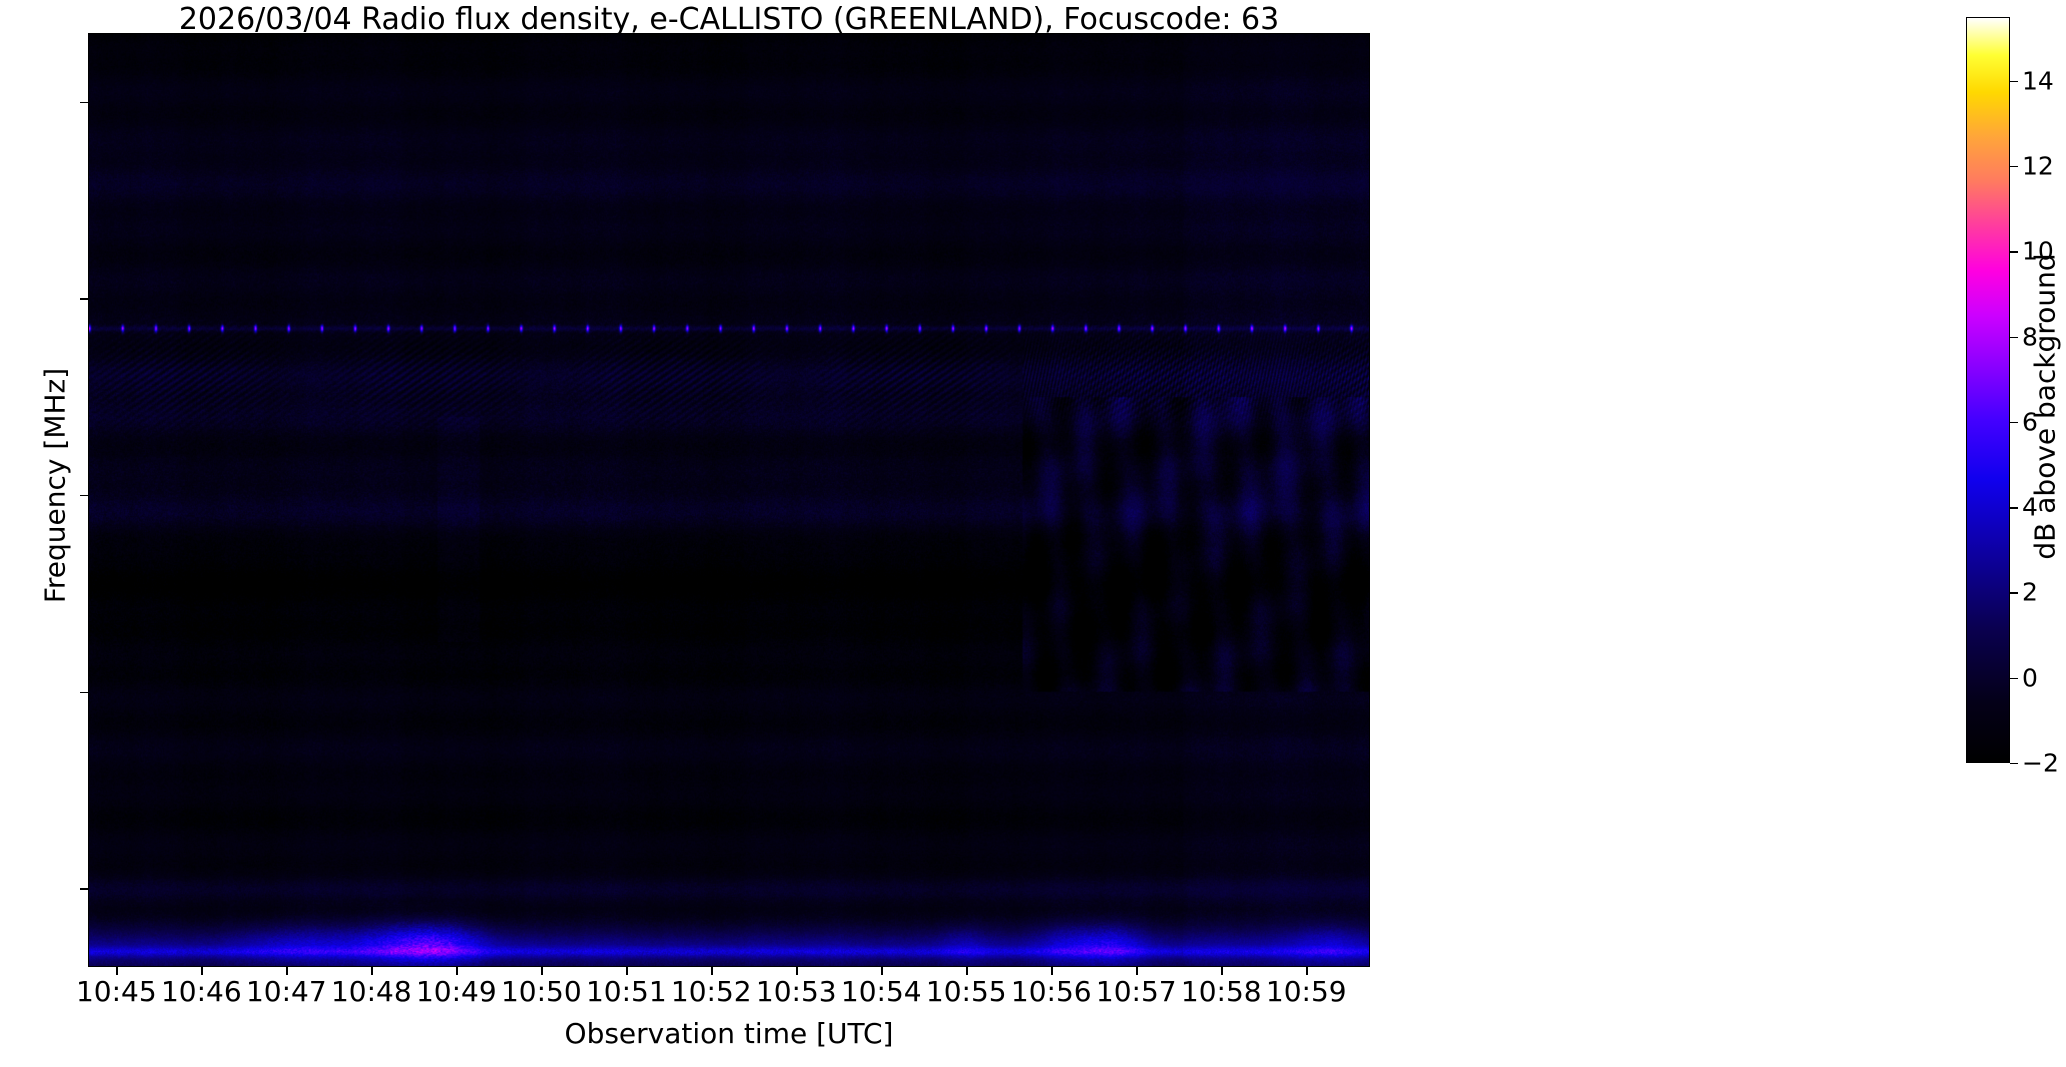 This screenshot has height=1067, width=2066. What do you see at coordinates (626, 991) in the screenshot?
I see `x-axis-tick-10-51: 10:51` at bounding box center [626, 991].